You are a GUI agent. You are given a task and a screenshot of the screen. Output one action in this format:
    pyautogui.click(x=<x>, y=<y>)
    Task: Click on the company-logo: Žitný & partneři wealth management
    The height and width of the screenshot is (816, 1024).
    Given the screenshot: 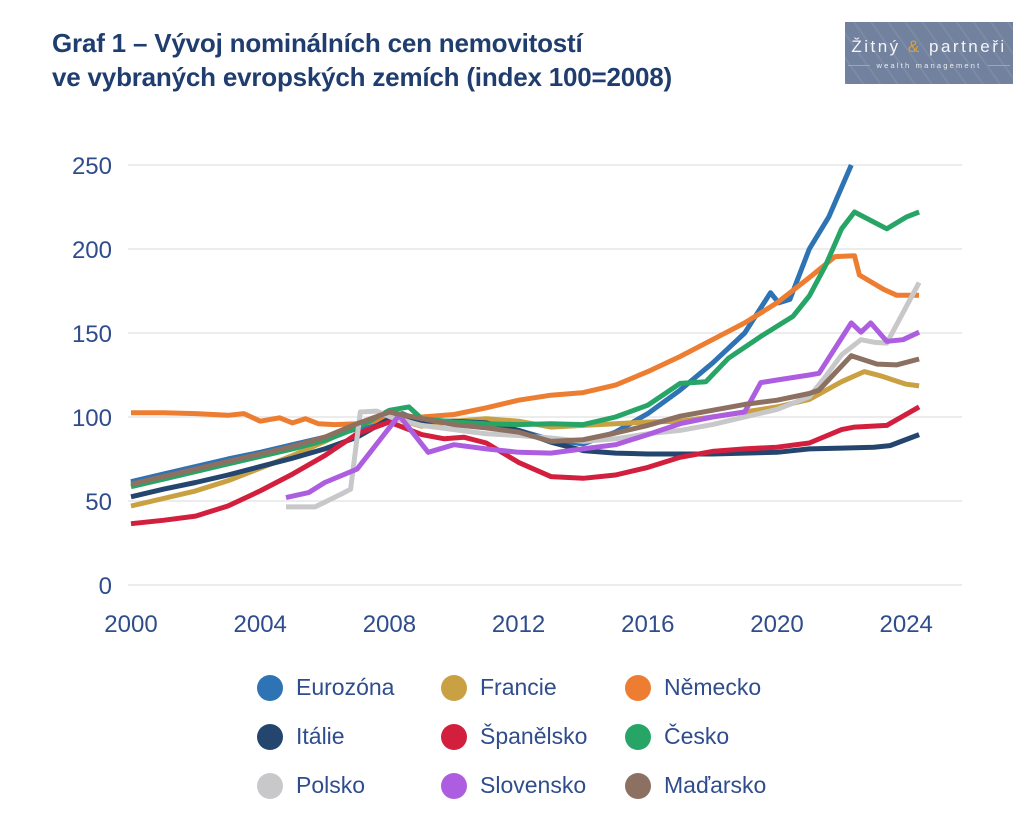 What is the action you would take?
    pyautogui.click(x=929, y=53)
    